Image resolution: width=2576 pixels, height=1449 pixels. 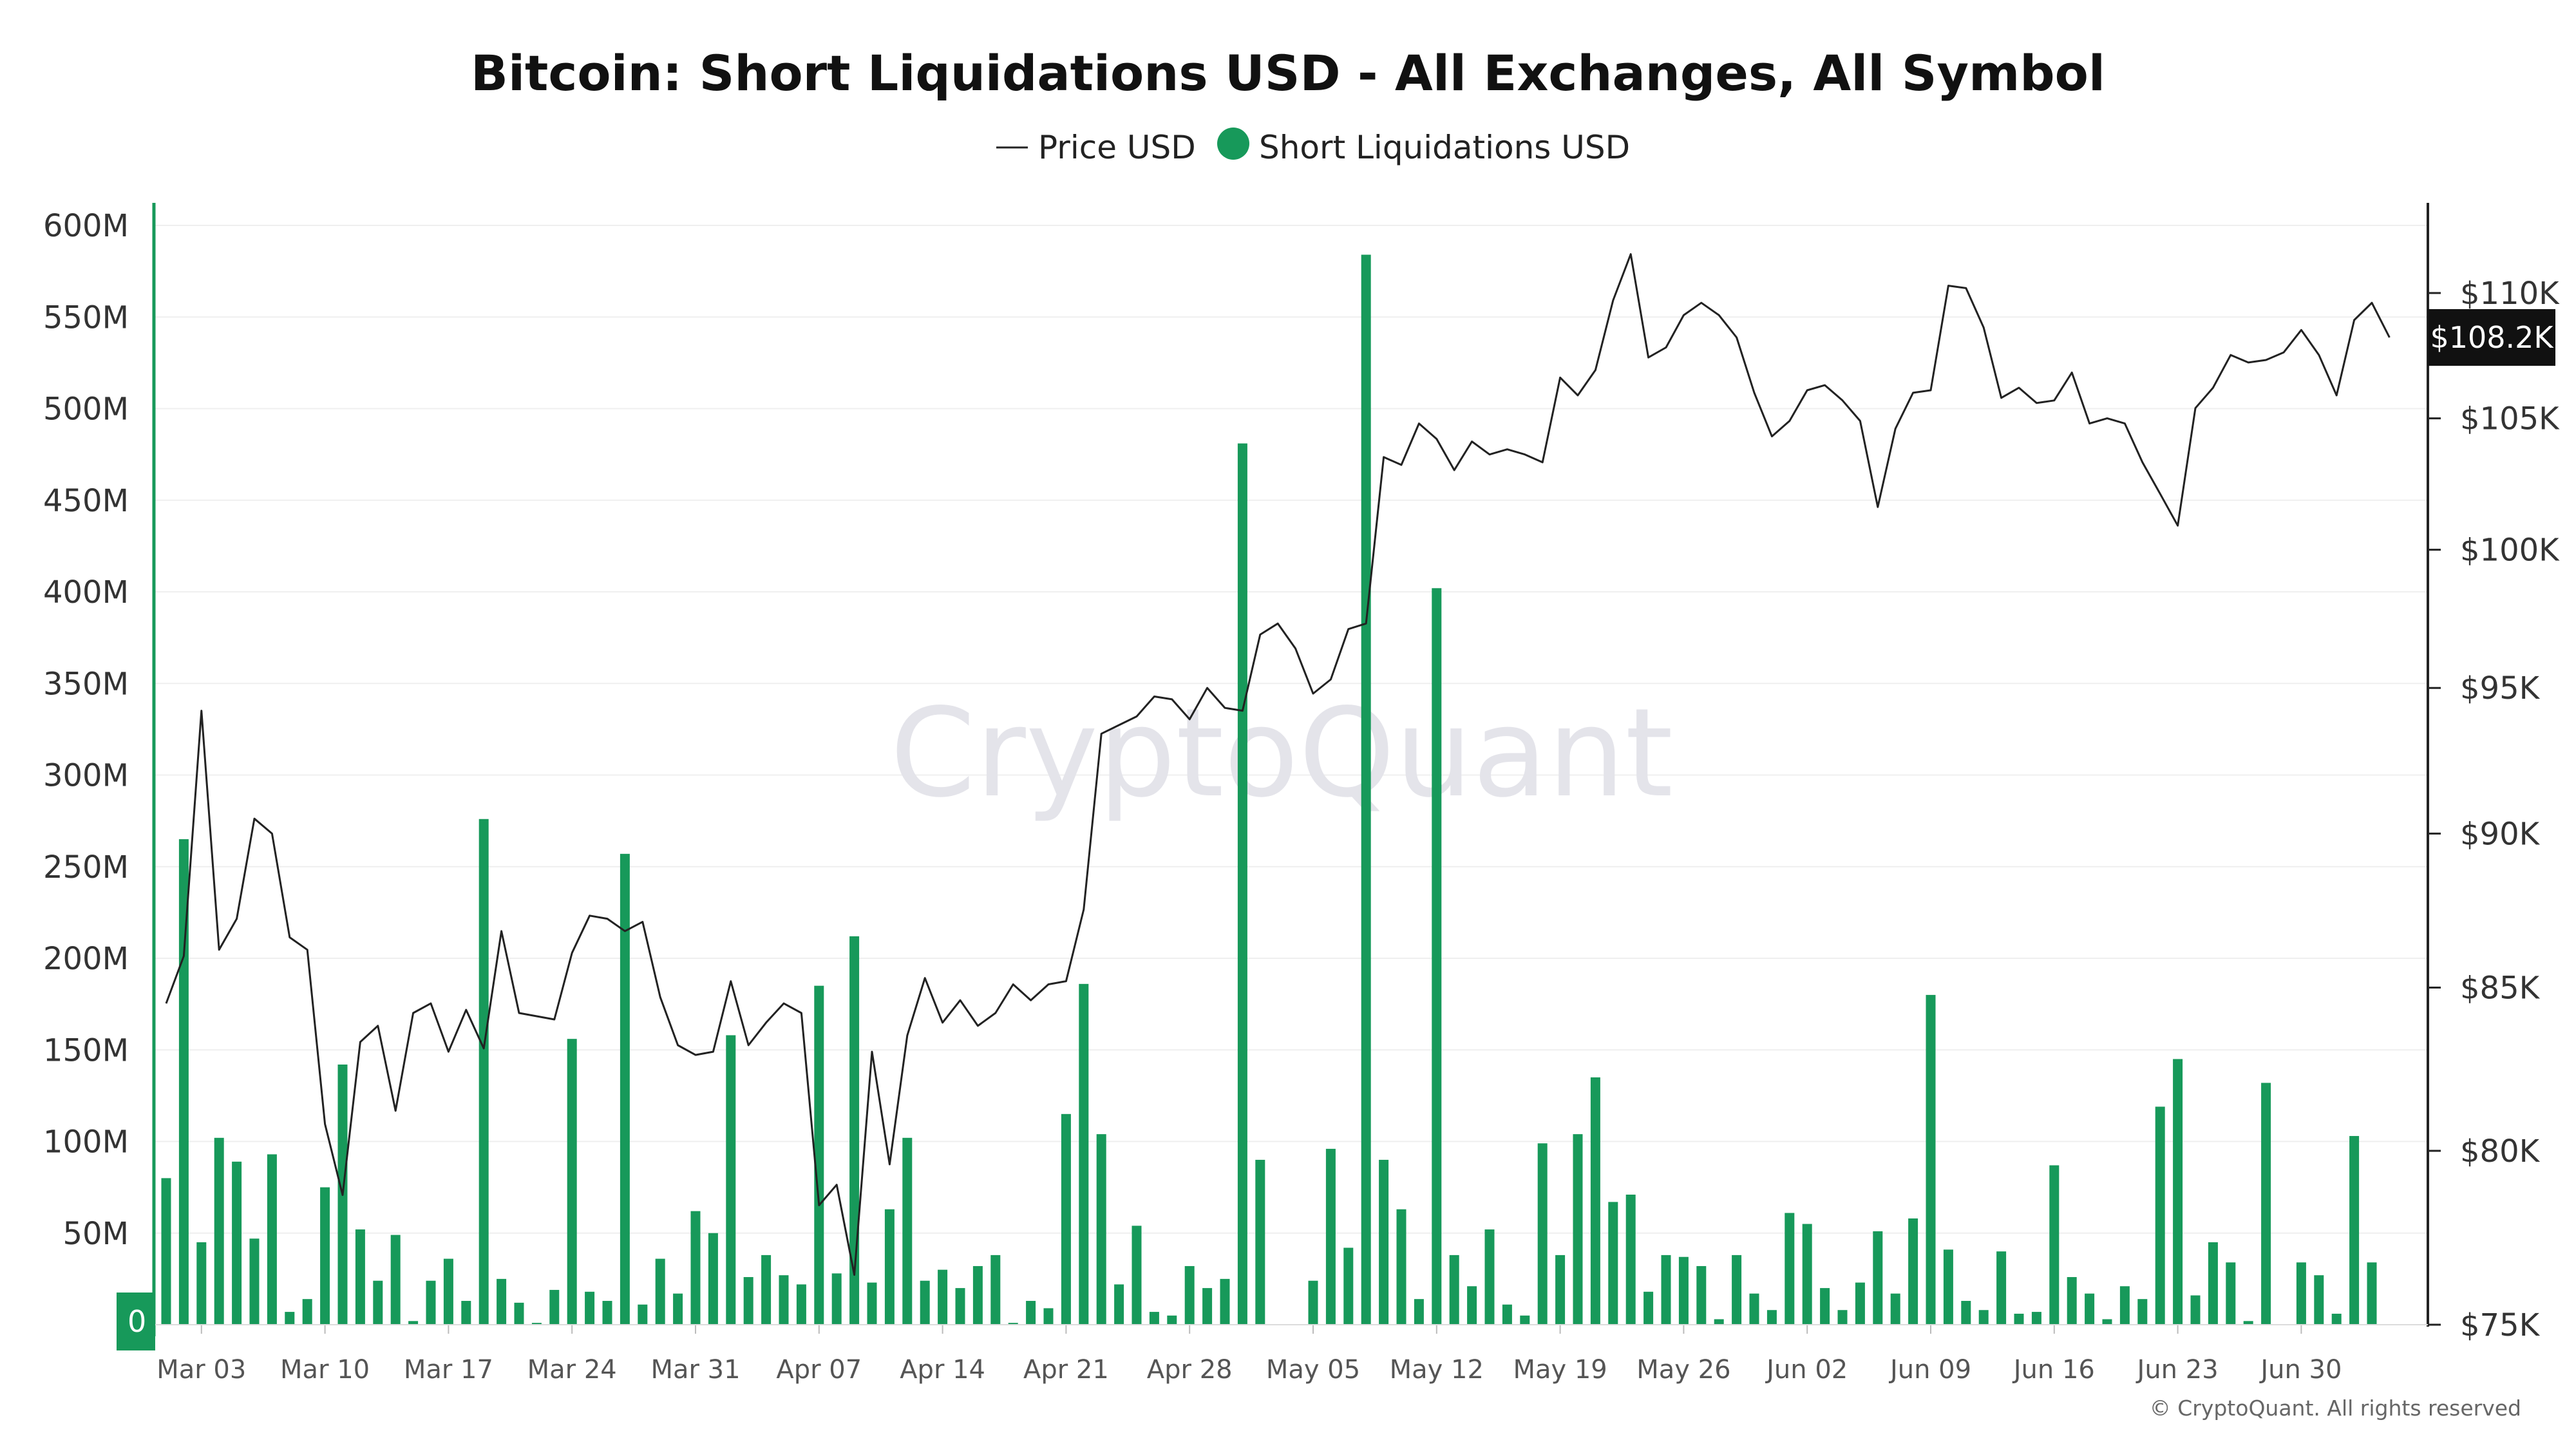 What do you see at coordinates (1096, 147) in the screenshot?
I see `legend-item-price: Price USD` at bounding box center [1096, 147].